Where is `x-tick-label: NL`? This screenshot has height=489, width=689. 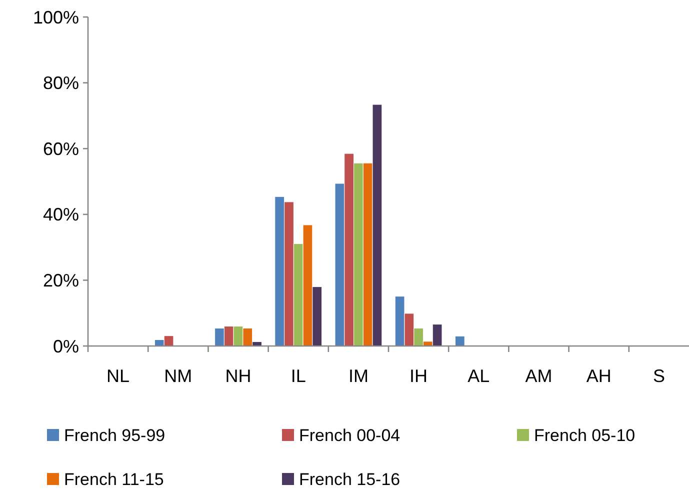
x-tick-label: NL is located at coordinates (118, 376).